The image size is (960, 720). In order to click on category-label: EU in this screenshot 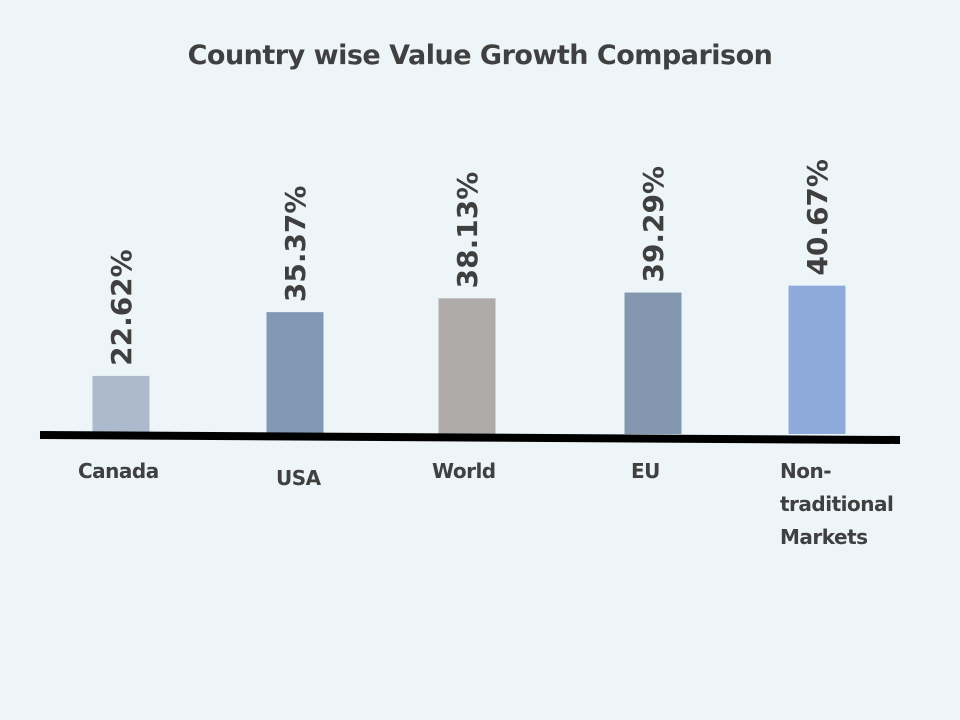, I will do `click(645, 471)`.